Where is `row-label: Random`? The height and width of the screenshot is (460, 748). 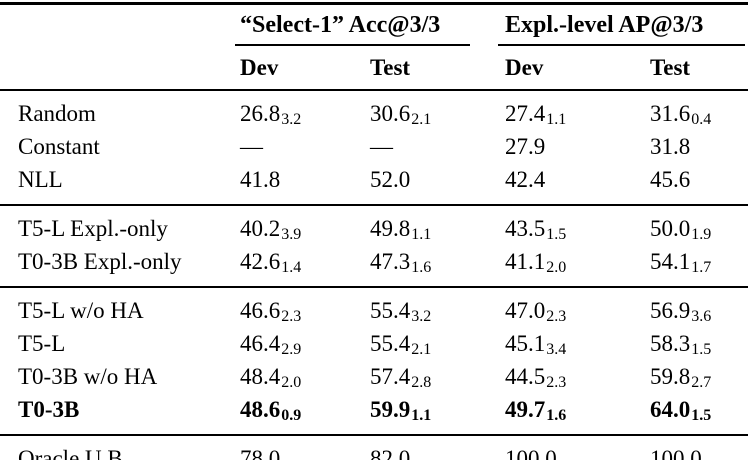 row-label: Random is located at coordinates (57, 113).